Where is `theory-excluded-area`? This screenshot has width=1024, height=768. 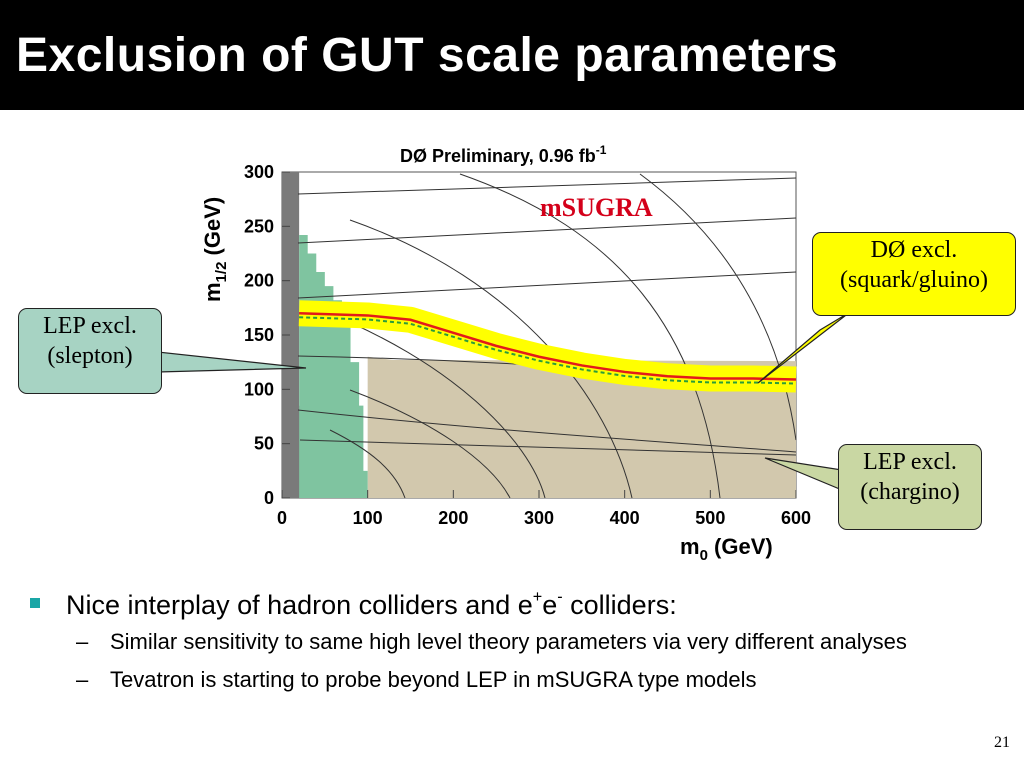 theory-excluded-area is located at coordinates (314, 335).